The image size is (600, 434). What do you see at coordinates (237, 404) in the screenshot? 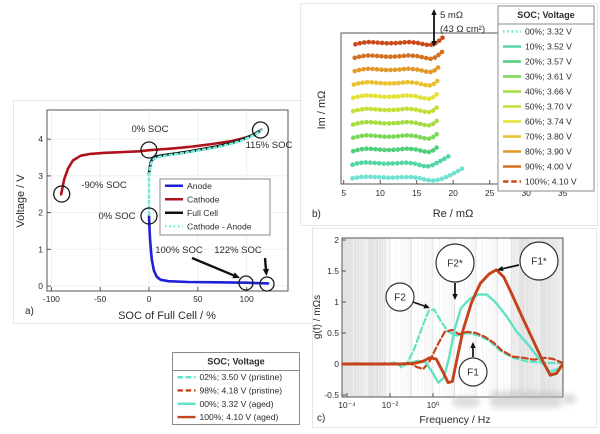
I see `legend-center-item-label: 00%; 3.32 V (aged)` at bounding box center [237, 404].